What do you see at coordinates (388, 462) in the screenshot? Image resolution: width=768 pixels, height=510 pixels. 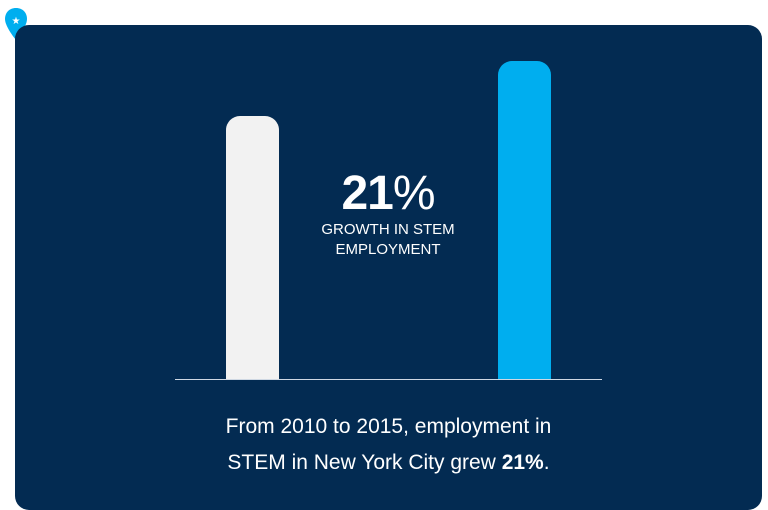 I see `caption-line2: STEM in New York City grew 21%.` at bounding box center [388, 462].